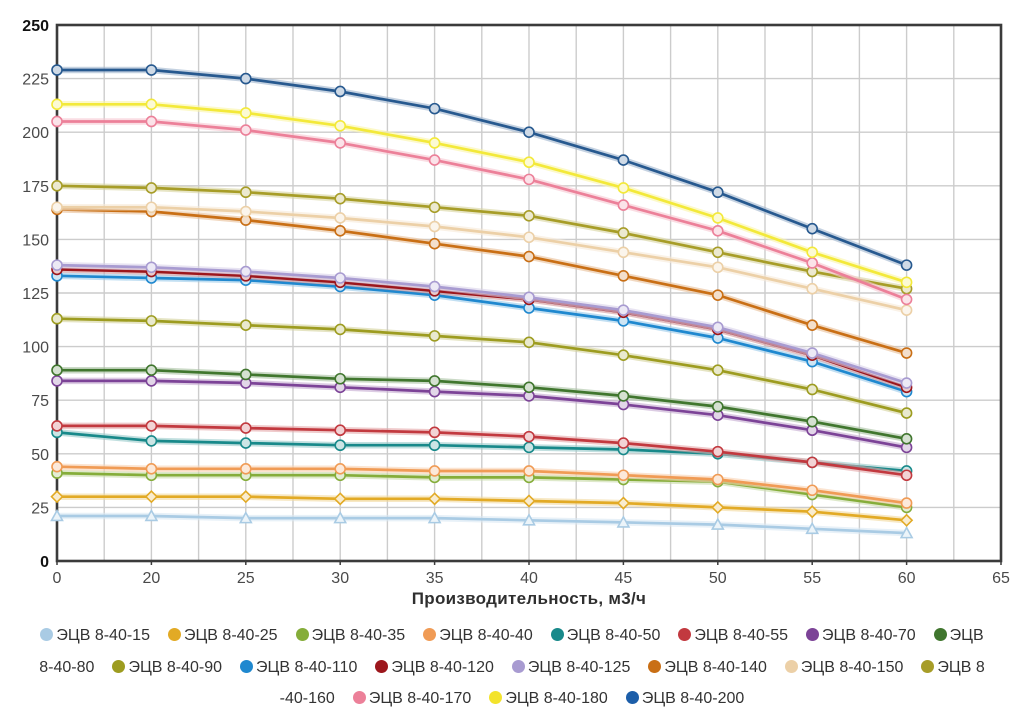 The height and width of the screenshot is (716, 1024). I want to click on legend-item-15: ЭЦВ 8-40-15, so click(95, 635).